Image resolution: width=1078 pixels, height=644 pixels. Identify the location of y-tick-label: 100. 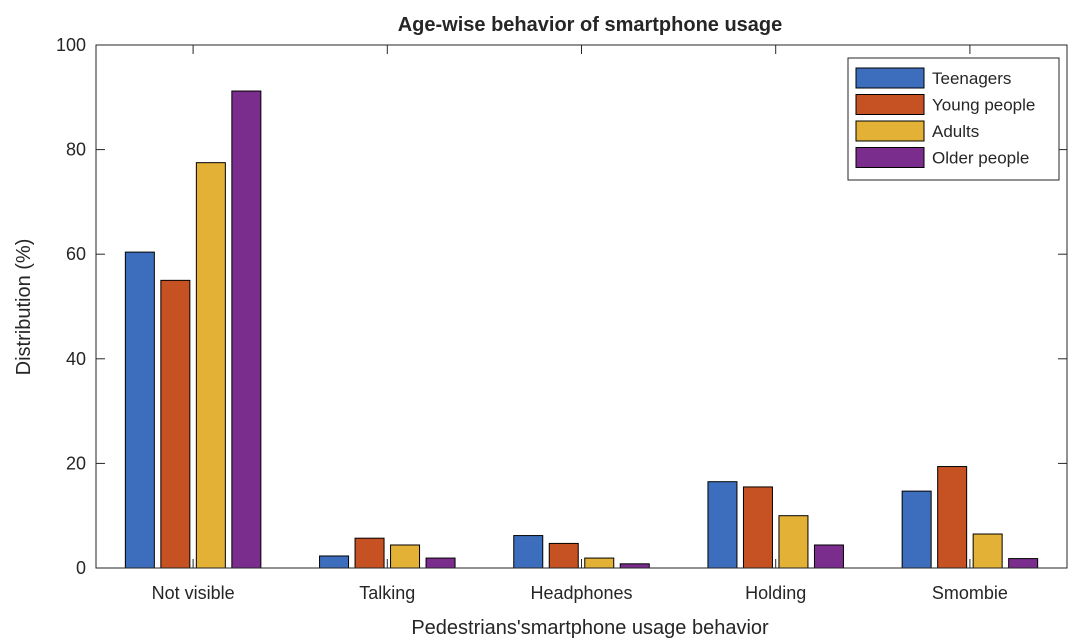
(71, 45).